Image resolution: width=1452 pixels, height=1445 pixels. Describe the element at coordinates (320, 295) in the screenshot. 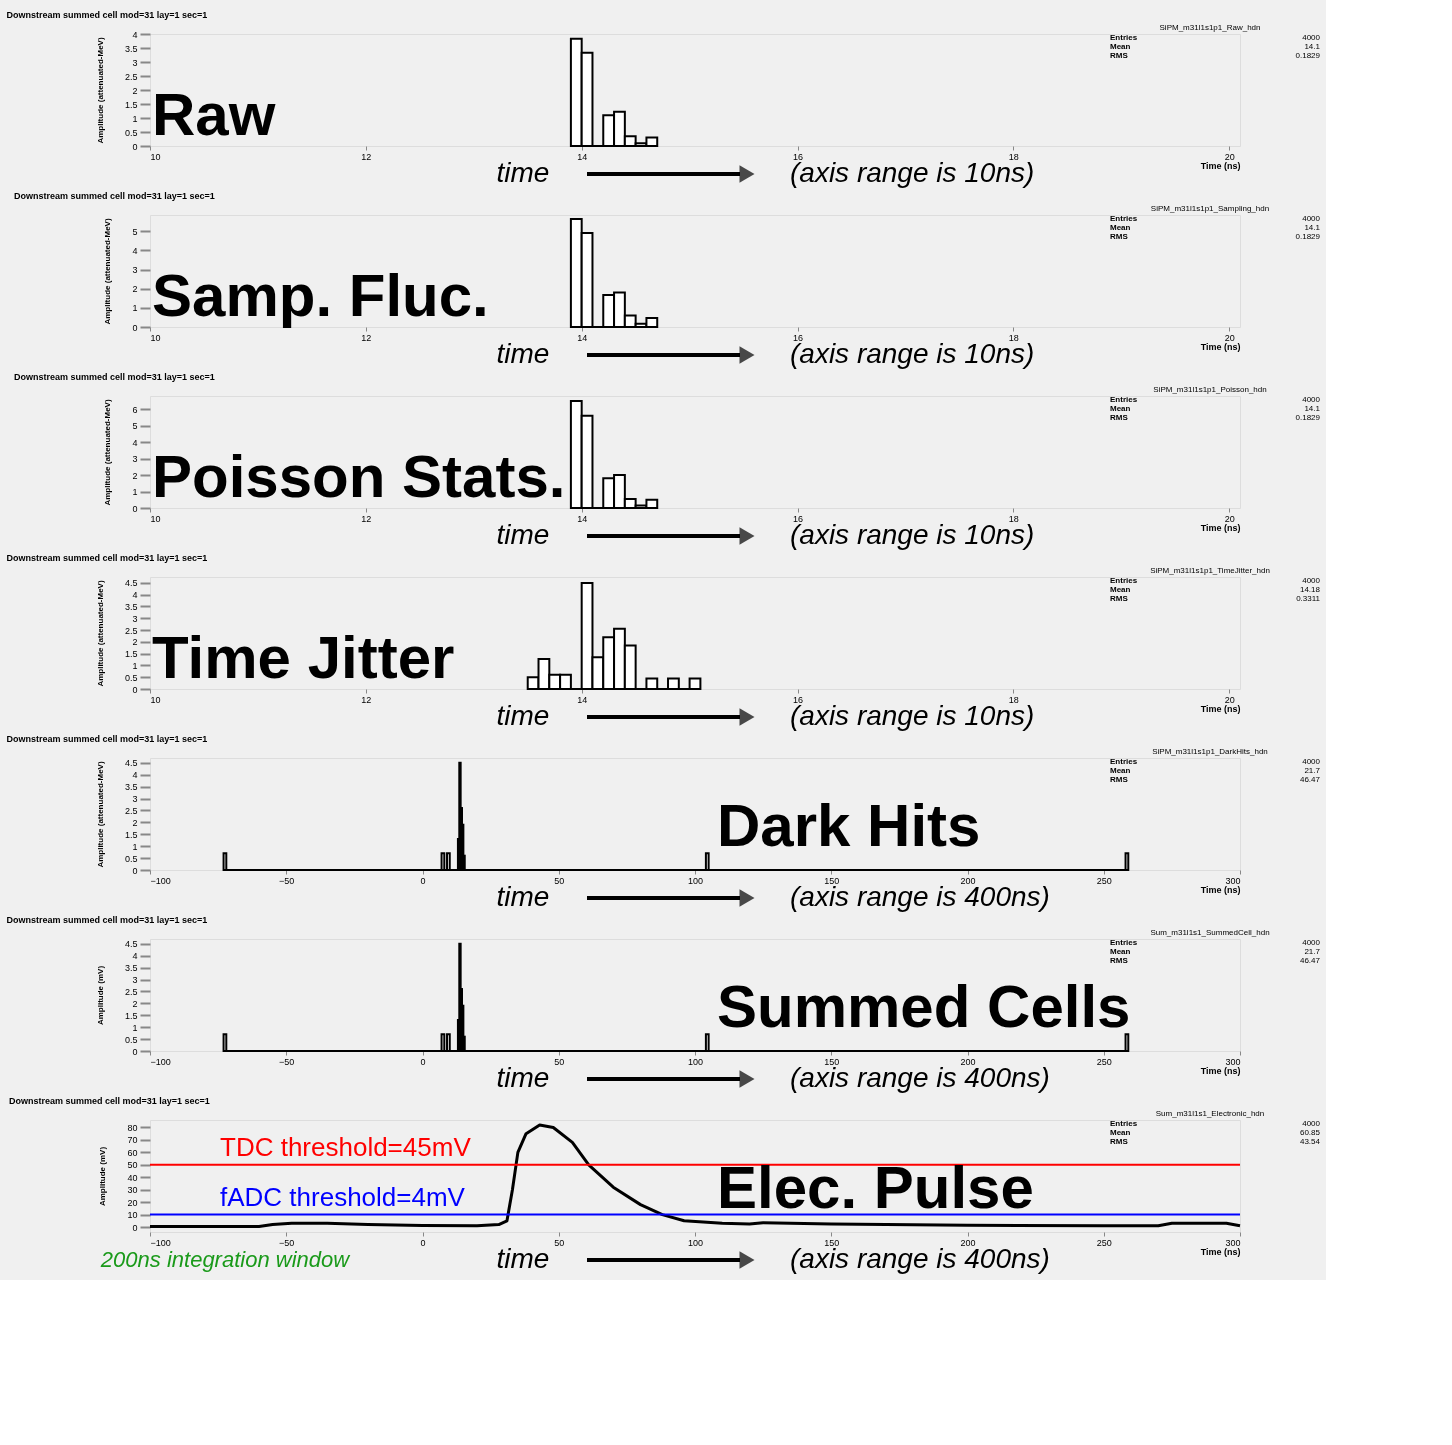

I see `annotation: Samp. Fluc.` at that location.